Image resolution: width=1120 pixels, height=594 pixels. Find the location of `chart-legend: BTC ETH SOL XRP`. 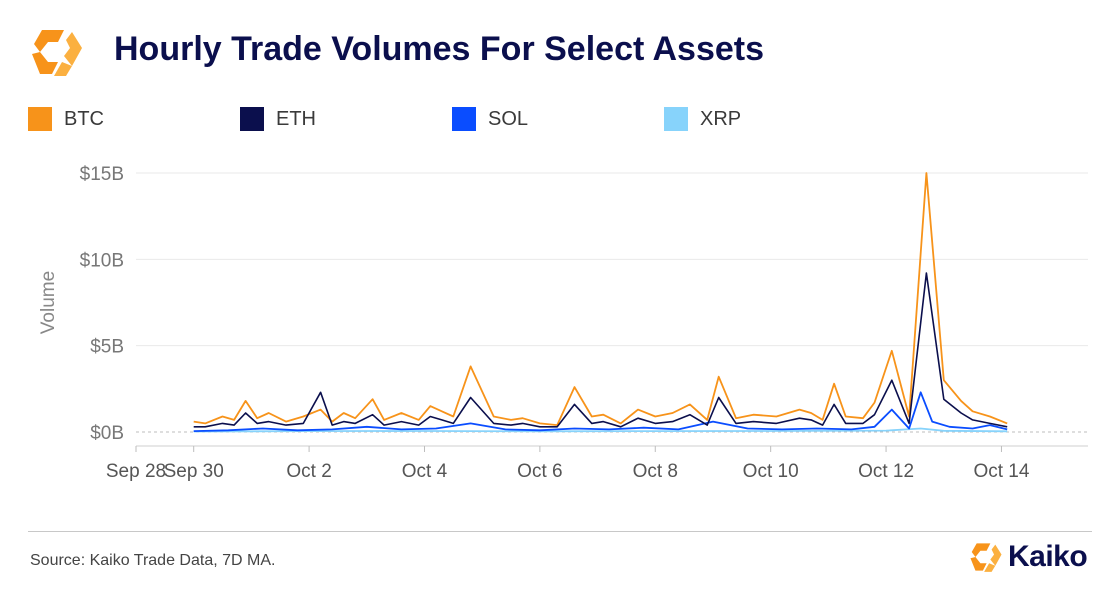

chart-legend: BTC ETH SOL XRP is located at coordinates (478, 119).